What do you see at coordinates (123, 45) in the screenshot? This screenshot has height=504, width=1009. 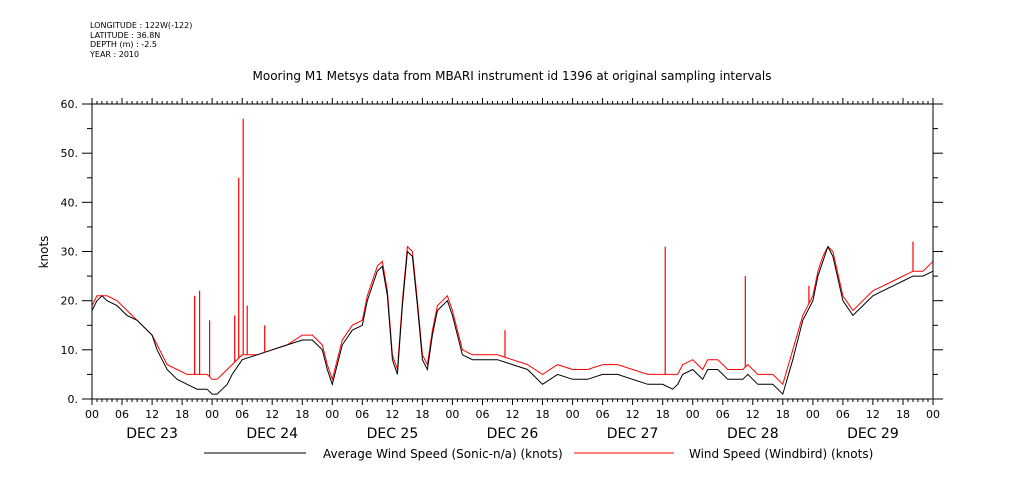 I see `depth-label: DEPTH (m) : -2.5` at bounding box center [123, 45].